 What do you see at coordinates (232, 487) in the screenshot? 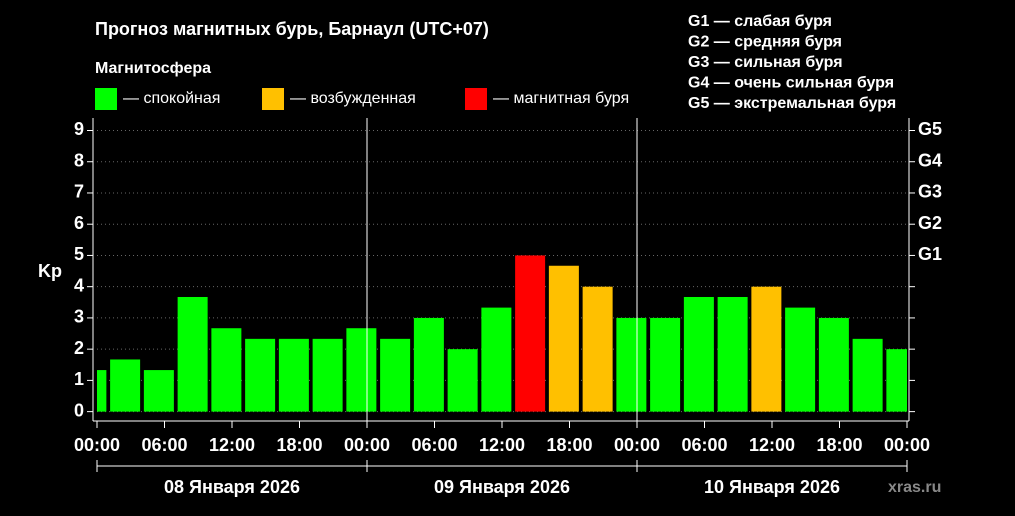
I see `day-label: 08 Января 2026` at bounding box center [232, 487].